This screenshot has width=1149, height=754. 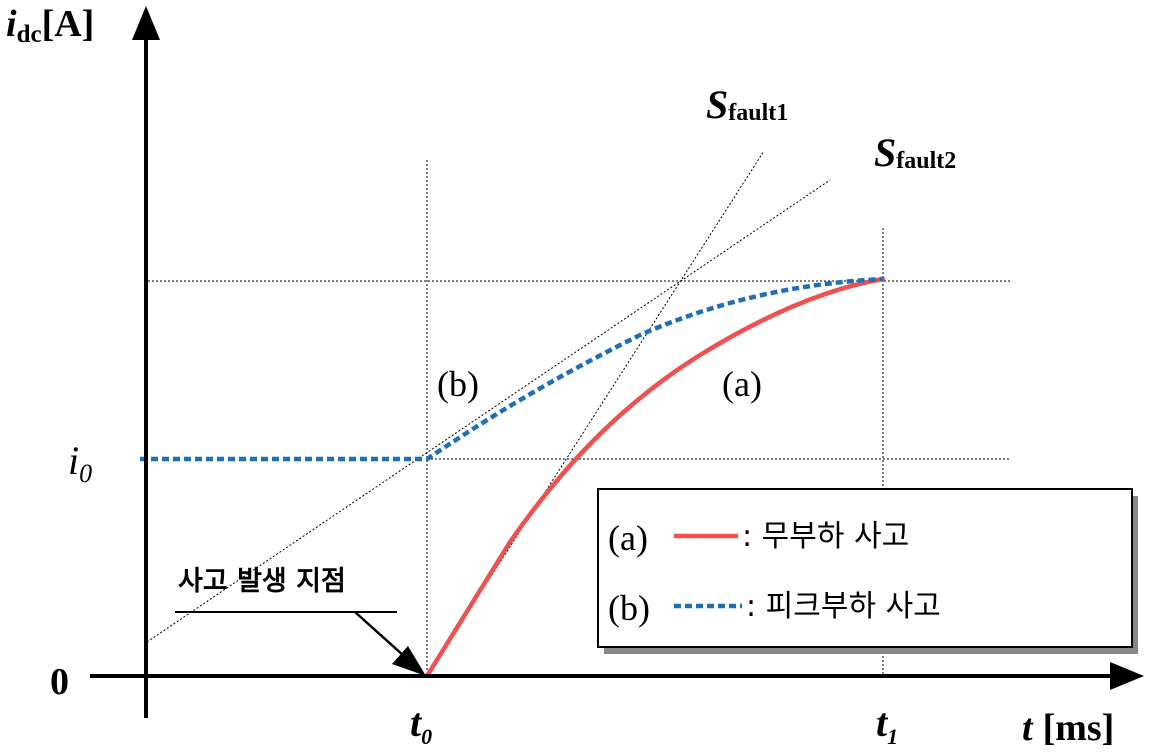 I want to click on x-axis-label-main: t, so click(x=1028, y=728).